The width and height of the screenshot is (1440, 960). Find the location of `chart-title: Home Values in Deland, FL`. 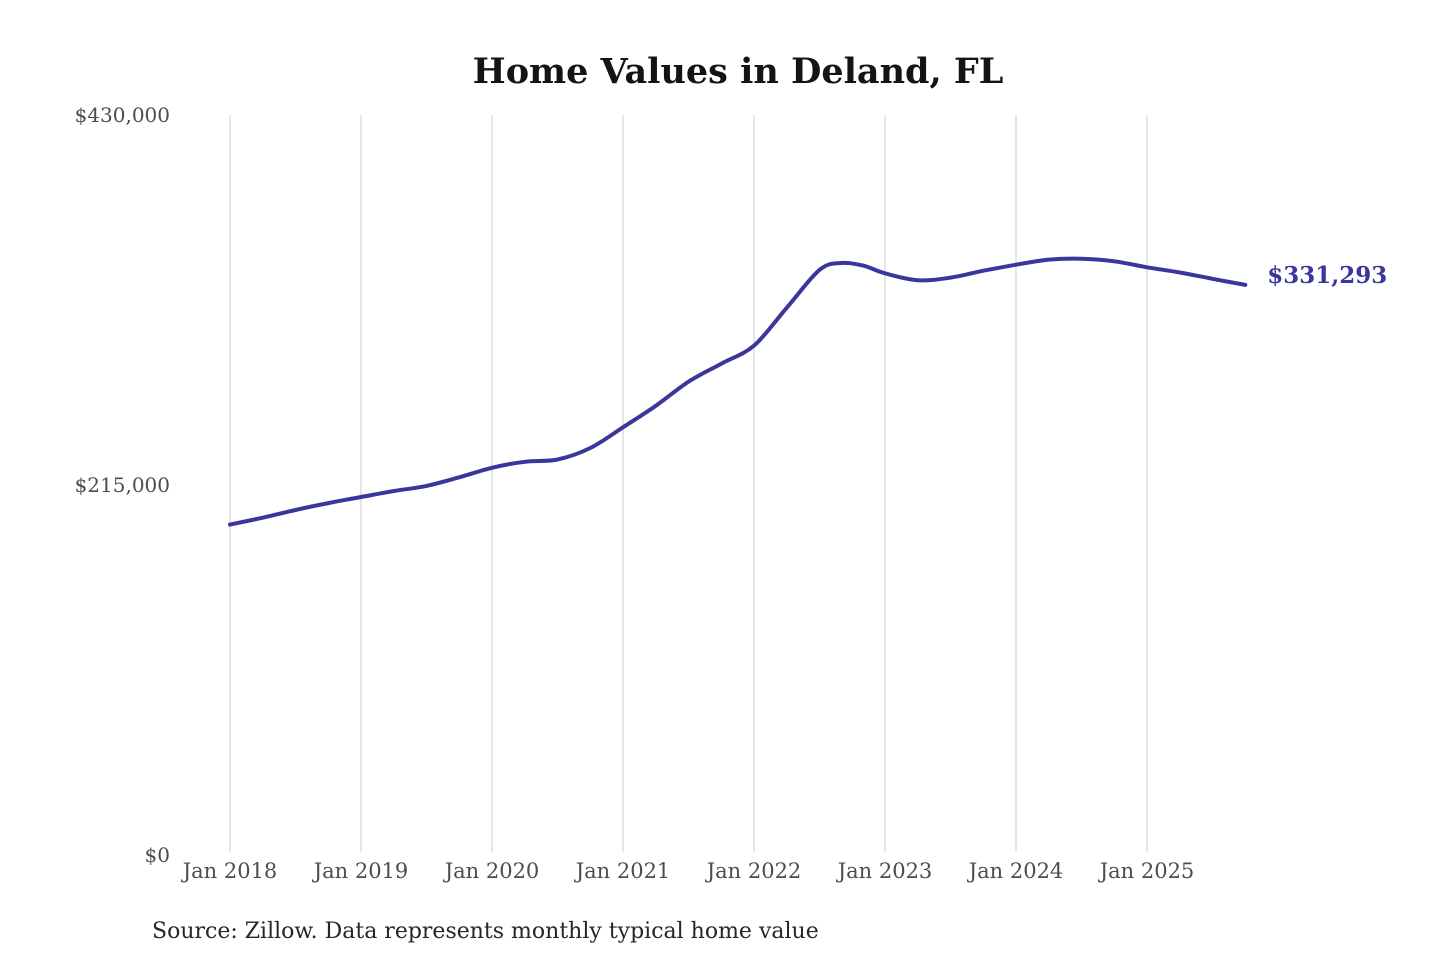

chart-title: Home Values in Deland, FL is located at coordinates (738, 71).